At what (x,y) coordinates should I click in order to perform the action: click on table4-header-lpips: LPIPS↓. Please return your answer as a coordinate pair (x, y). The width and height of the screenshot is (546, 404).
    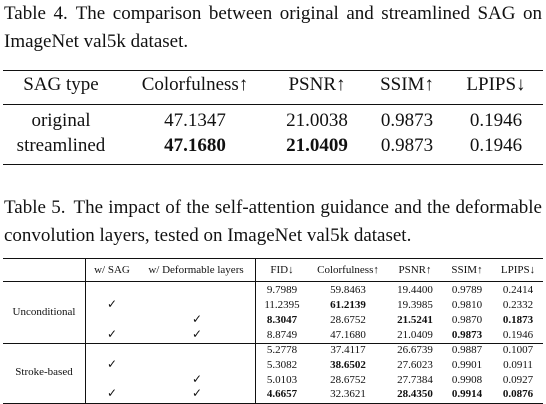
    Looking at the image, I should click on (496, 84).